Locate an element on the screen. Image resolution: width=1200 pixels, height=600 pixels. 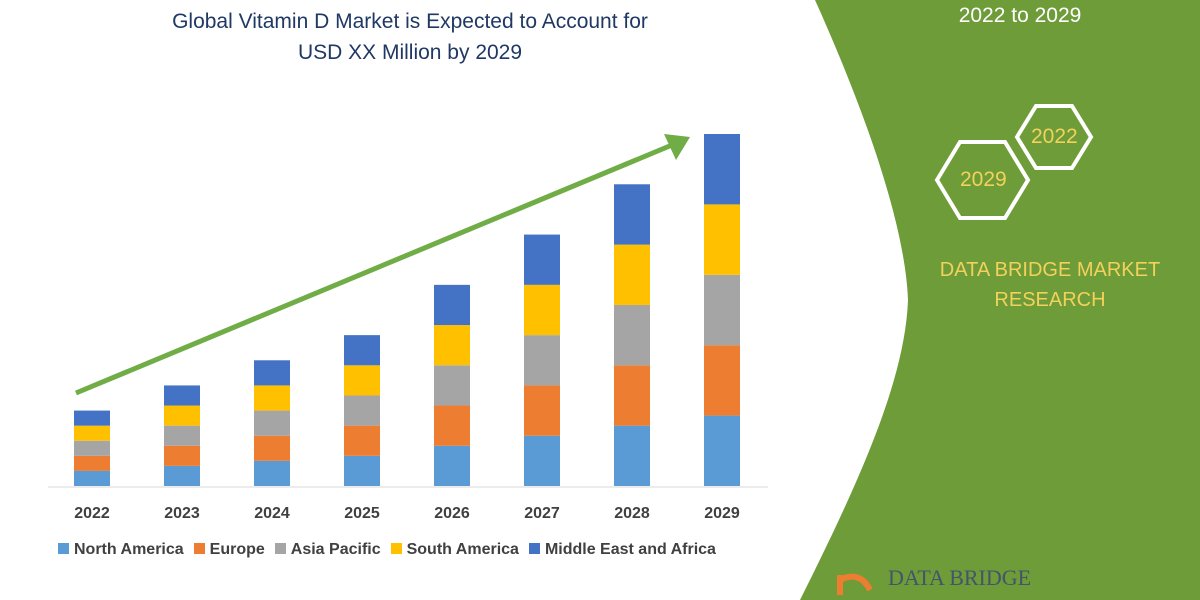
bar-segment-2026-asia-pacific is located at coordinates (452, 385).